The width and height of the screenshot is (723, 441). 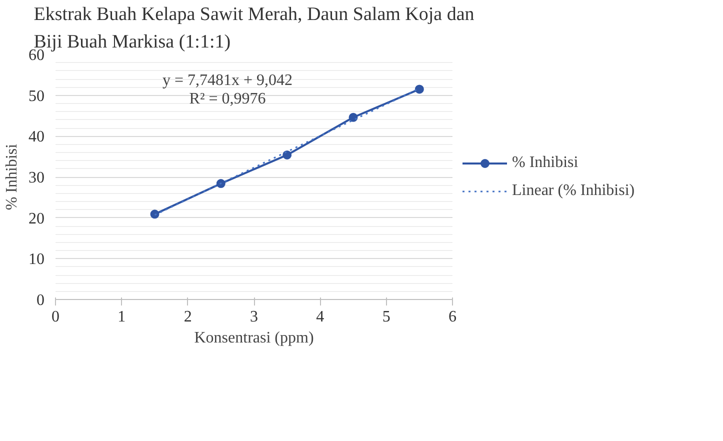 I want to click on x-tick-label: 6, so click(x=452, y=317).